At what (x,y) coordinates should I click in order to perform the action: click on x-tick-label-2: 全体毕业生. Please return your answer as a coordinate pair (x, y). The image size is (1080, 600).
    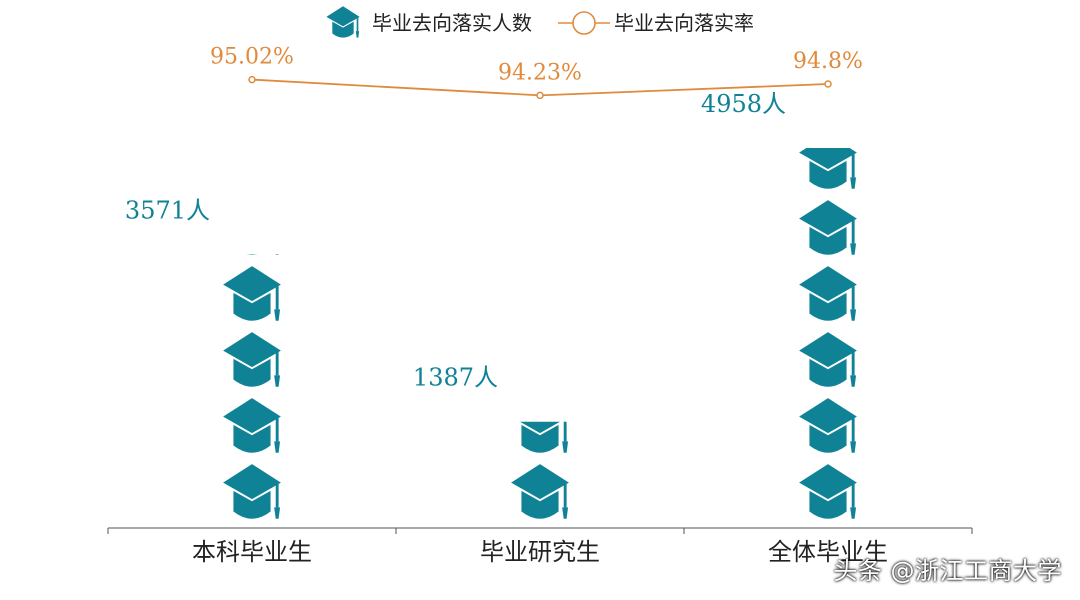
    Looking at the image, I should click on (828, 552).